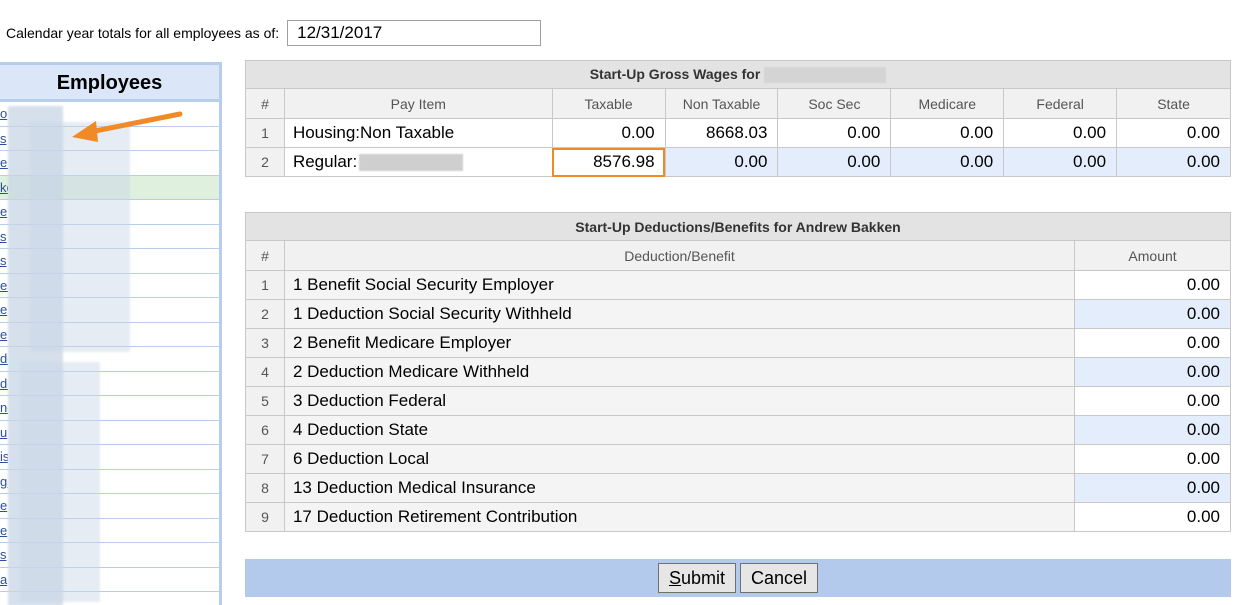  What do you see at coordinates (109, 482) in the screenshot?
I see `employee-row: gs` at bounding box center [109, 482].